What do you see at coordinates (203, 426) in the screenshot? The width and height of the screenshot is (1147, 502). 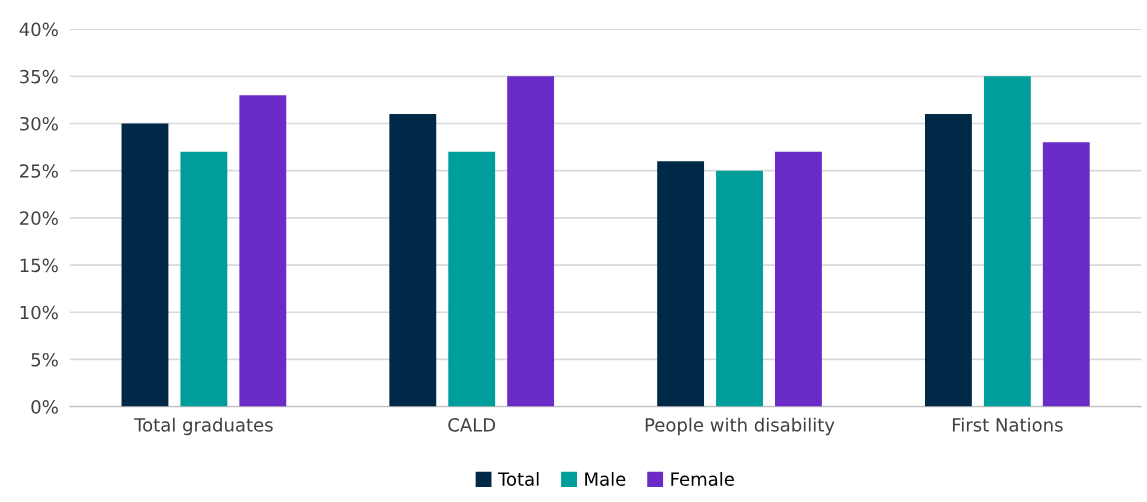 I see `x-tick-label: Total graduates` at bounding box center [203, 426].